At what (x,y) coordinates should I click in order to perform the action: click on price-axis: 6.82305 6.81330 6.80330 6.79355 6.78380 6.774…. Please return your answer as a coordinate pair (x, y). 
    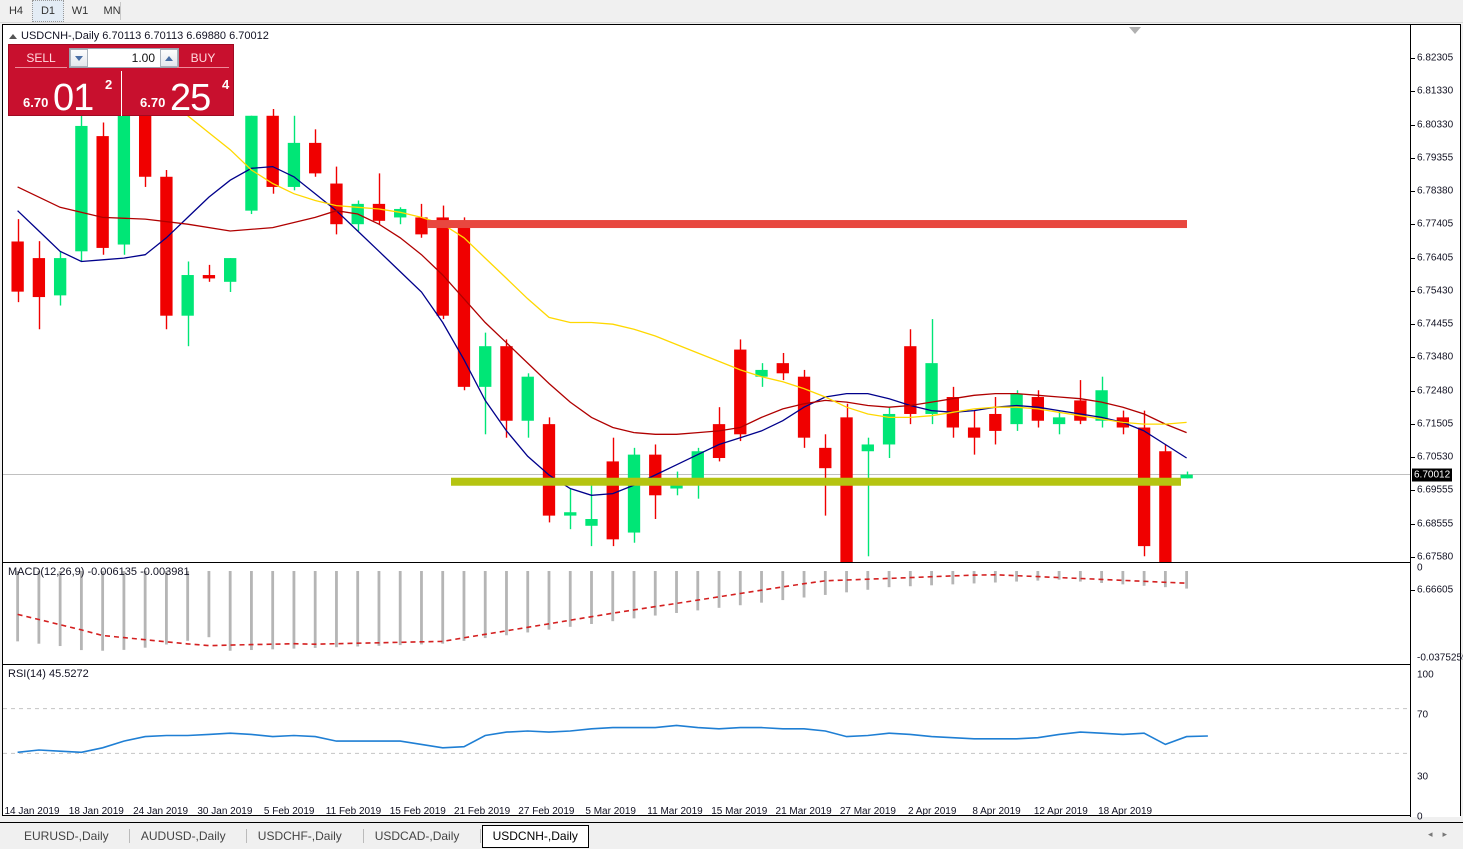
    Looking at the image, I should click on (1436, 424).